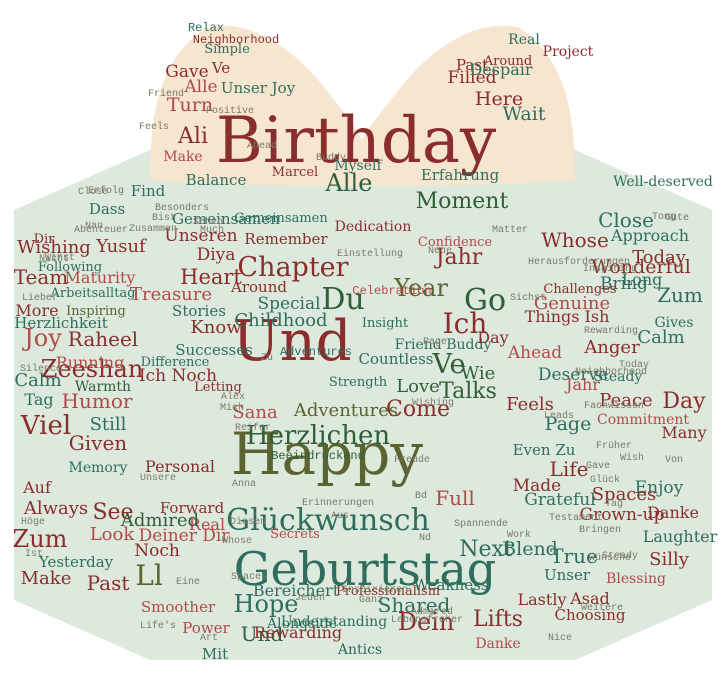  What do you see at coordinates (121, 246) in the screenshot?
I see `cloud-word: Yusuf` at bounding box center [121, 246].